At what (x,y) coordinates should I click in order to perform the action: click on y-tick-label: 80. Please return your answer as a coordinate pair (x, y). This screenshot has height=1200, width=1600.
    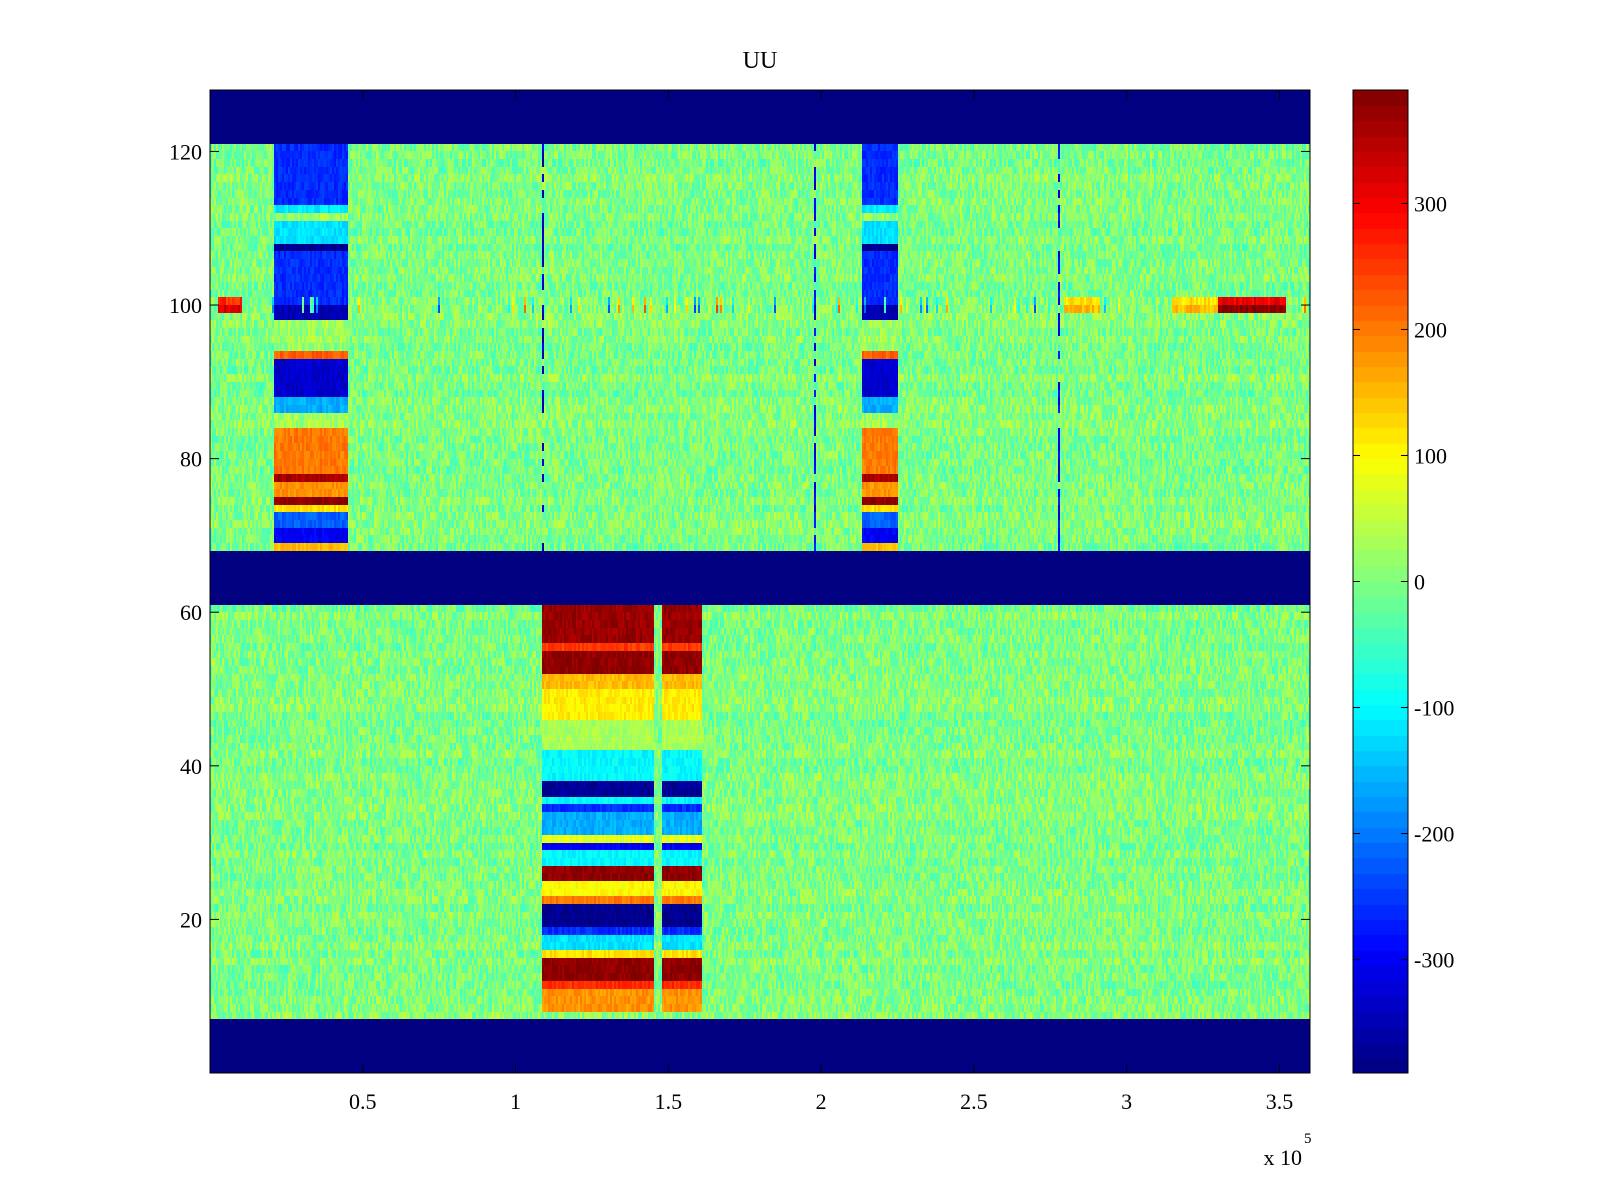
    Looking at the image, I should click on (191, 459).